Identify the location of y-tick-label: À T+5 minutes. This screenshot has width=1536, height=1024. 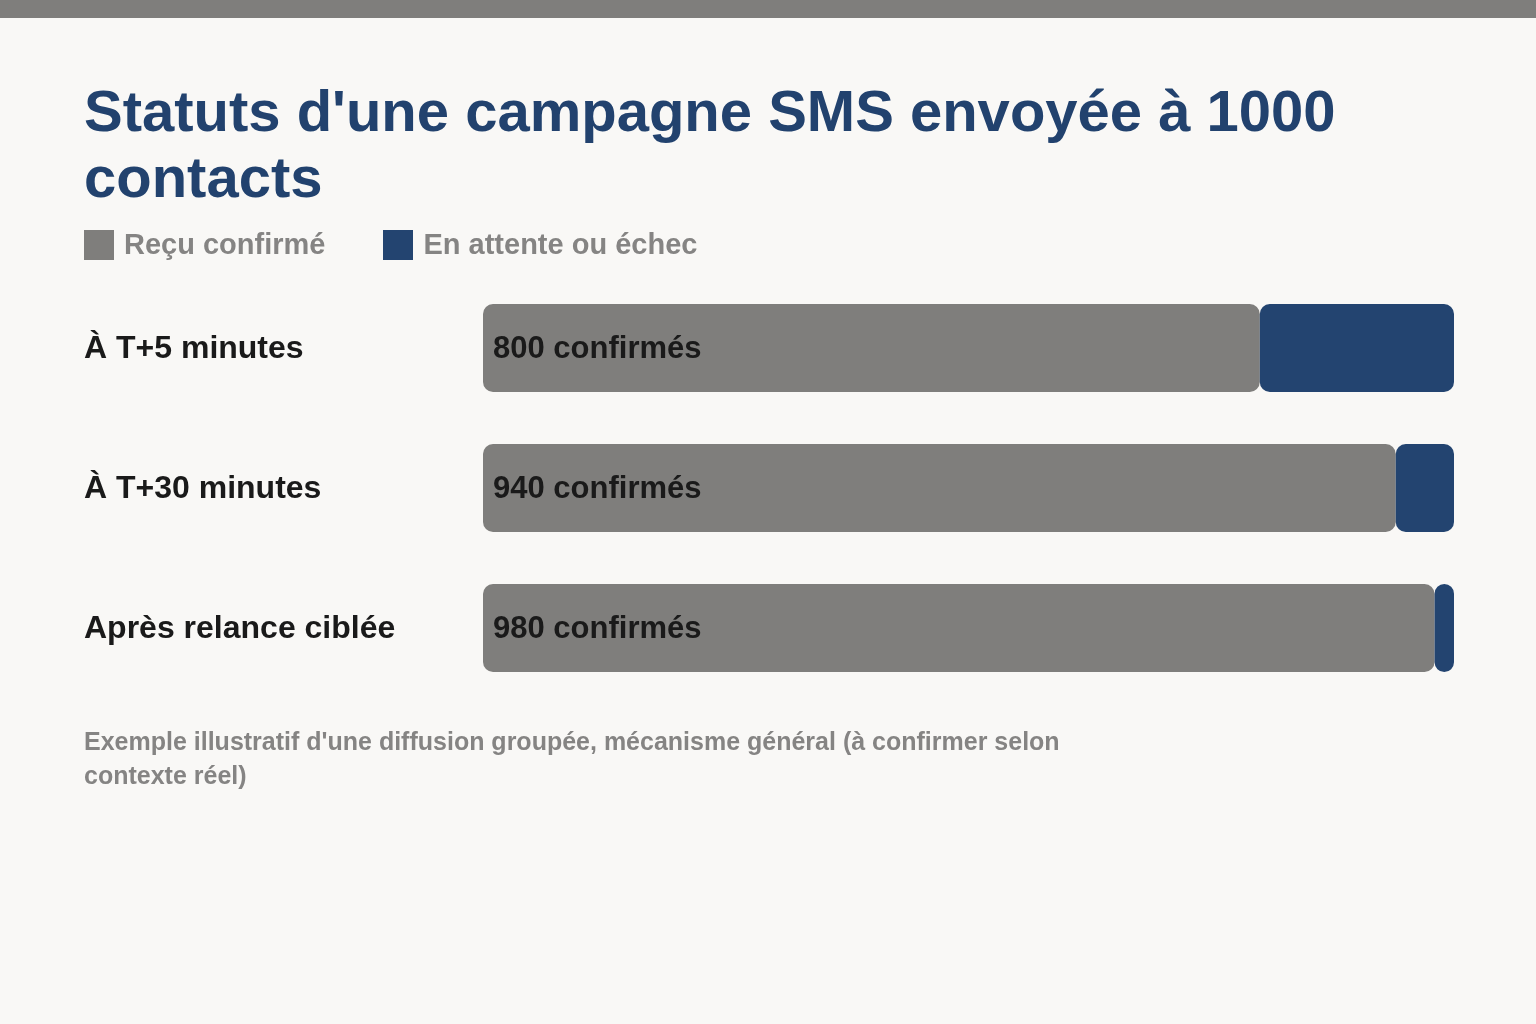
(194, 347).